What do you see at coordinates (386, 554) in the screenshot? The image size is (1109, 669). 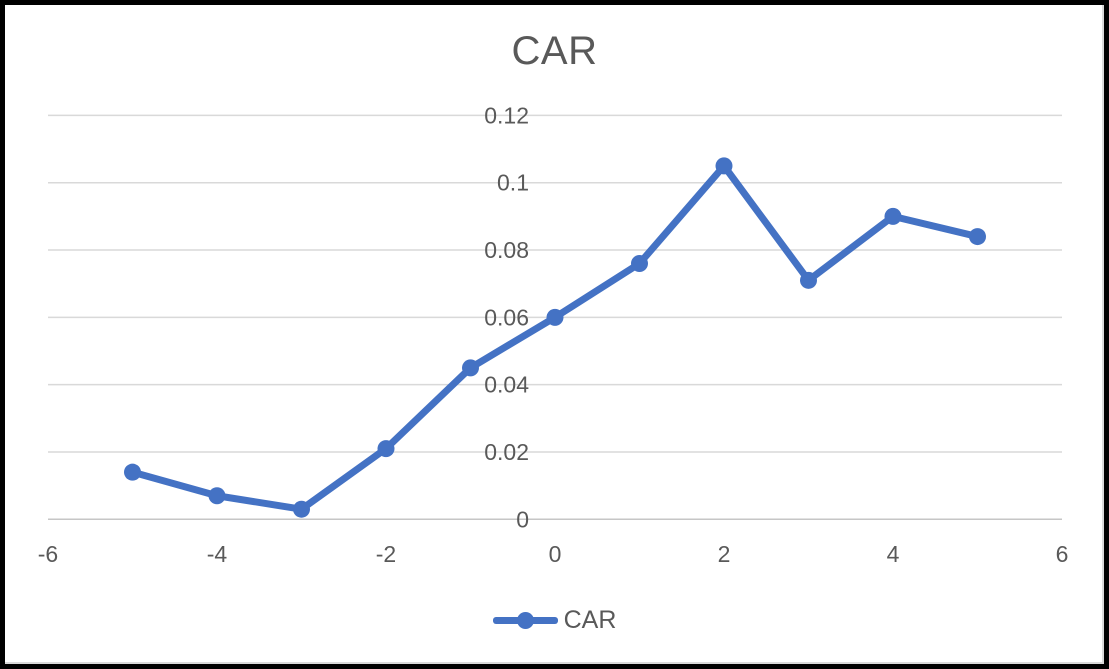 I see `x-axis-tick-label: -2` at bounding box center [386, 554].